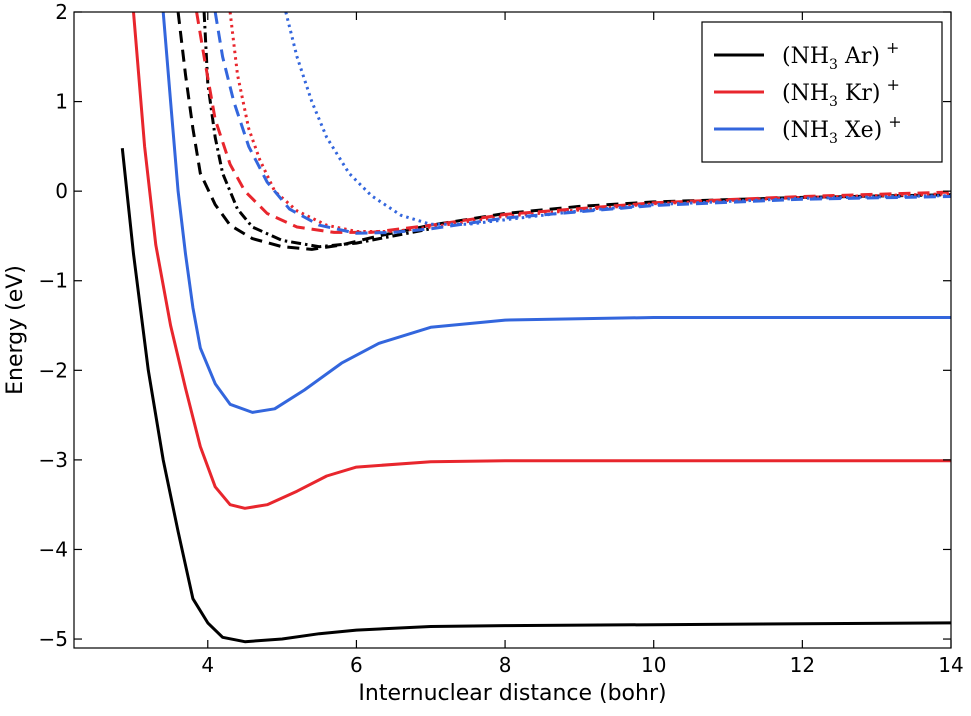 The image size is (971, 716). What do you see at coordinates (53, 281) in the screenshot?
I see `y-tick-label: −1` at bounding box center [53, 281].